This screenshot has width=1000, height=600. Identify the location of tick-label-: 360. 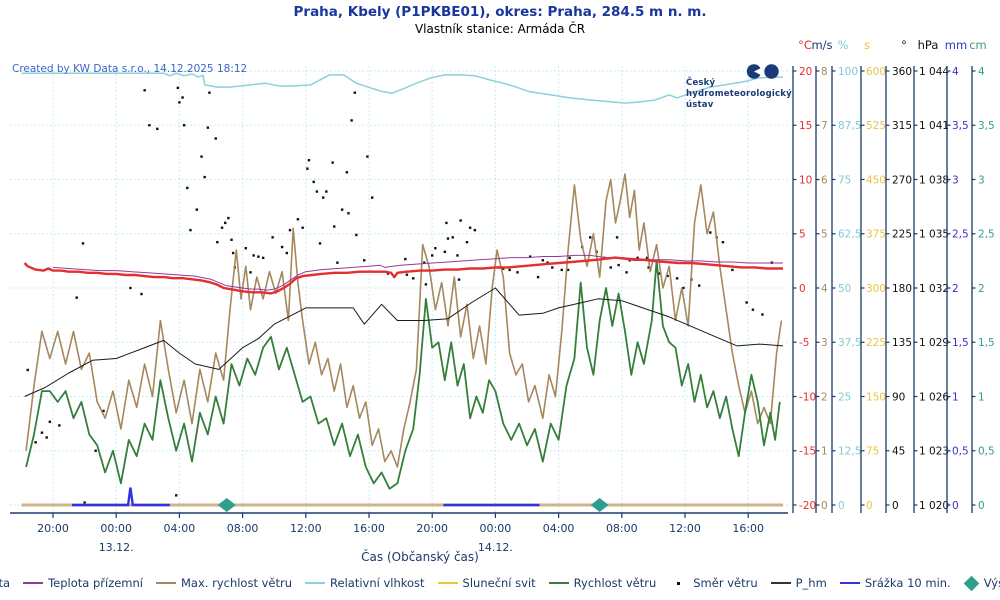
(902, 72).